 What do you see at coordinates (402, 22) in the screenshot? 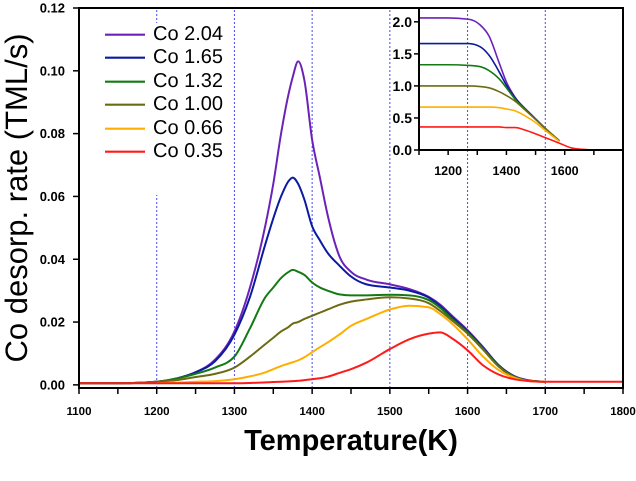
I see `y-tick-label: 2.0` at bounding box center [402, 22].